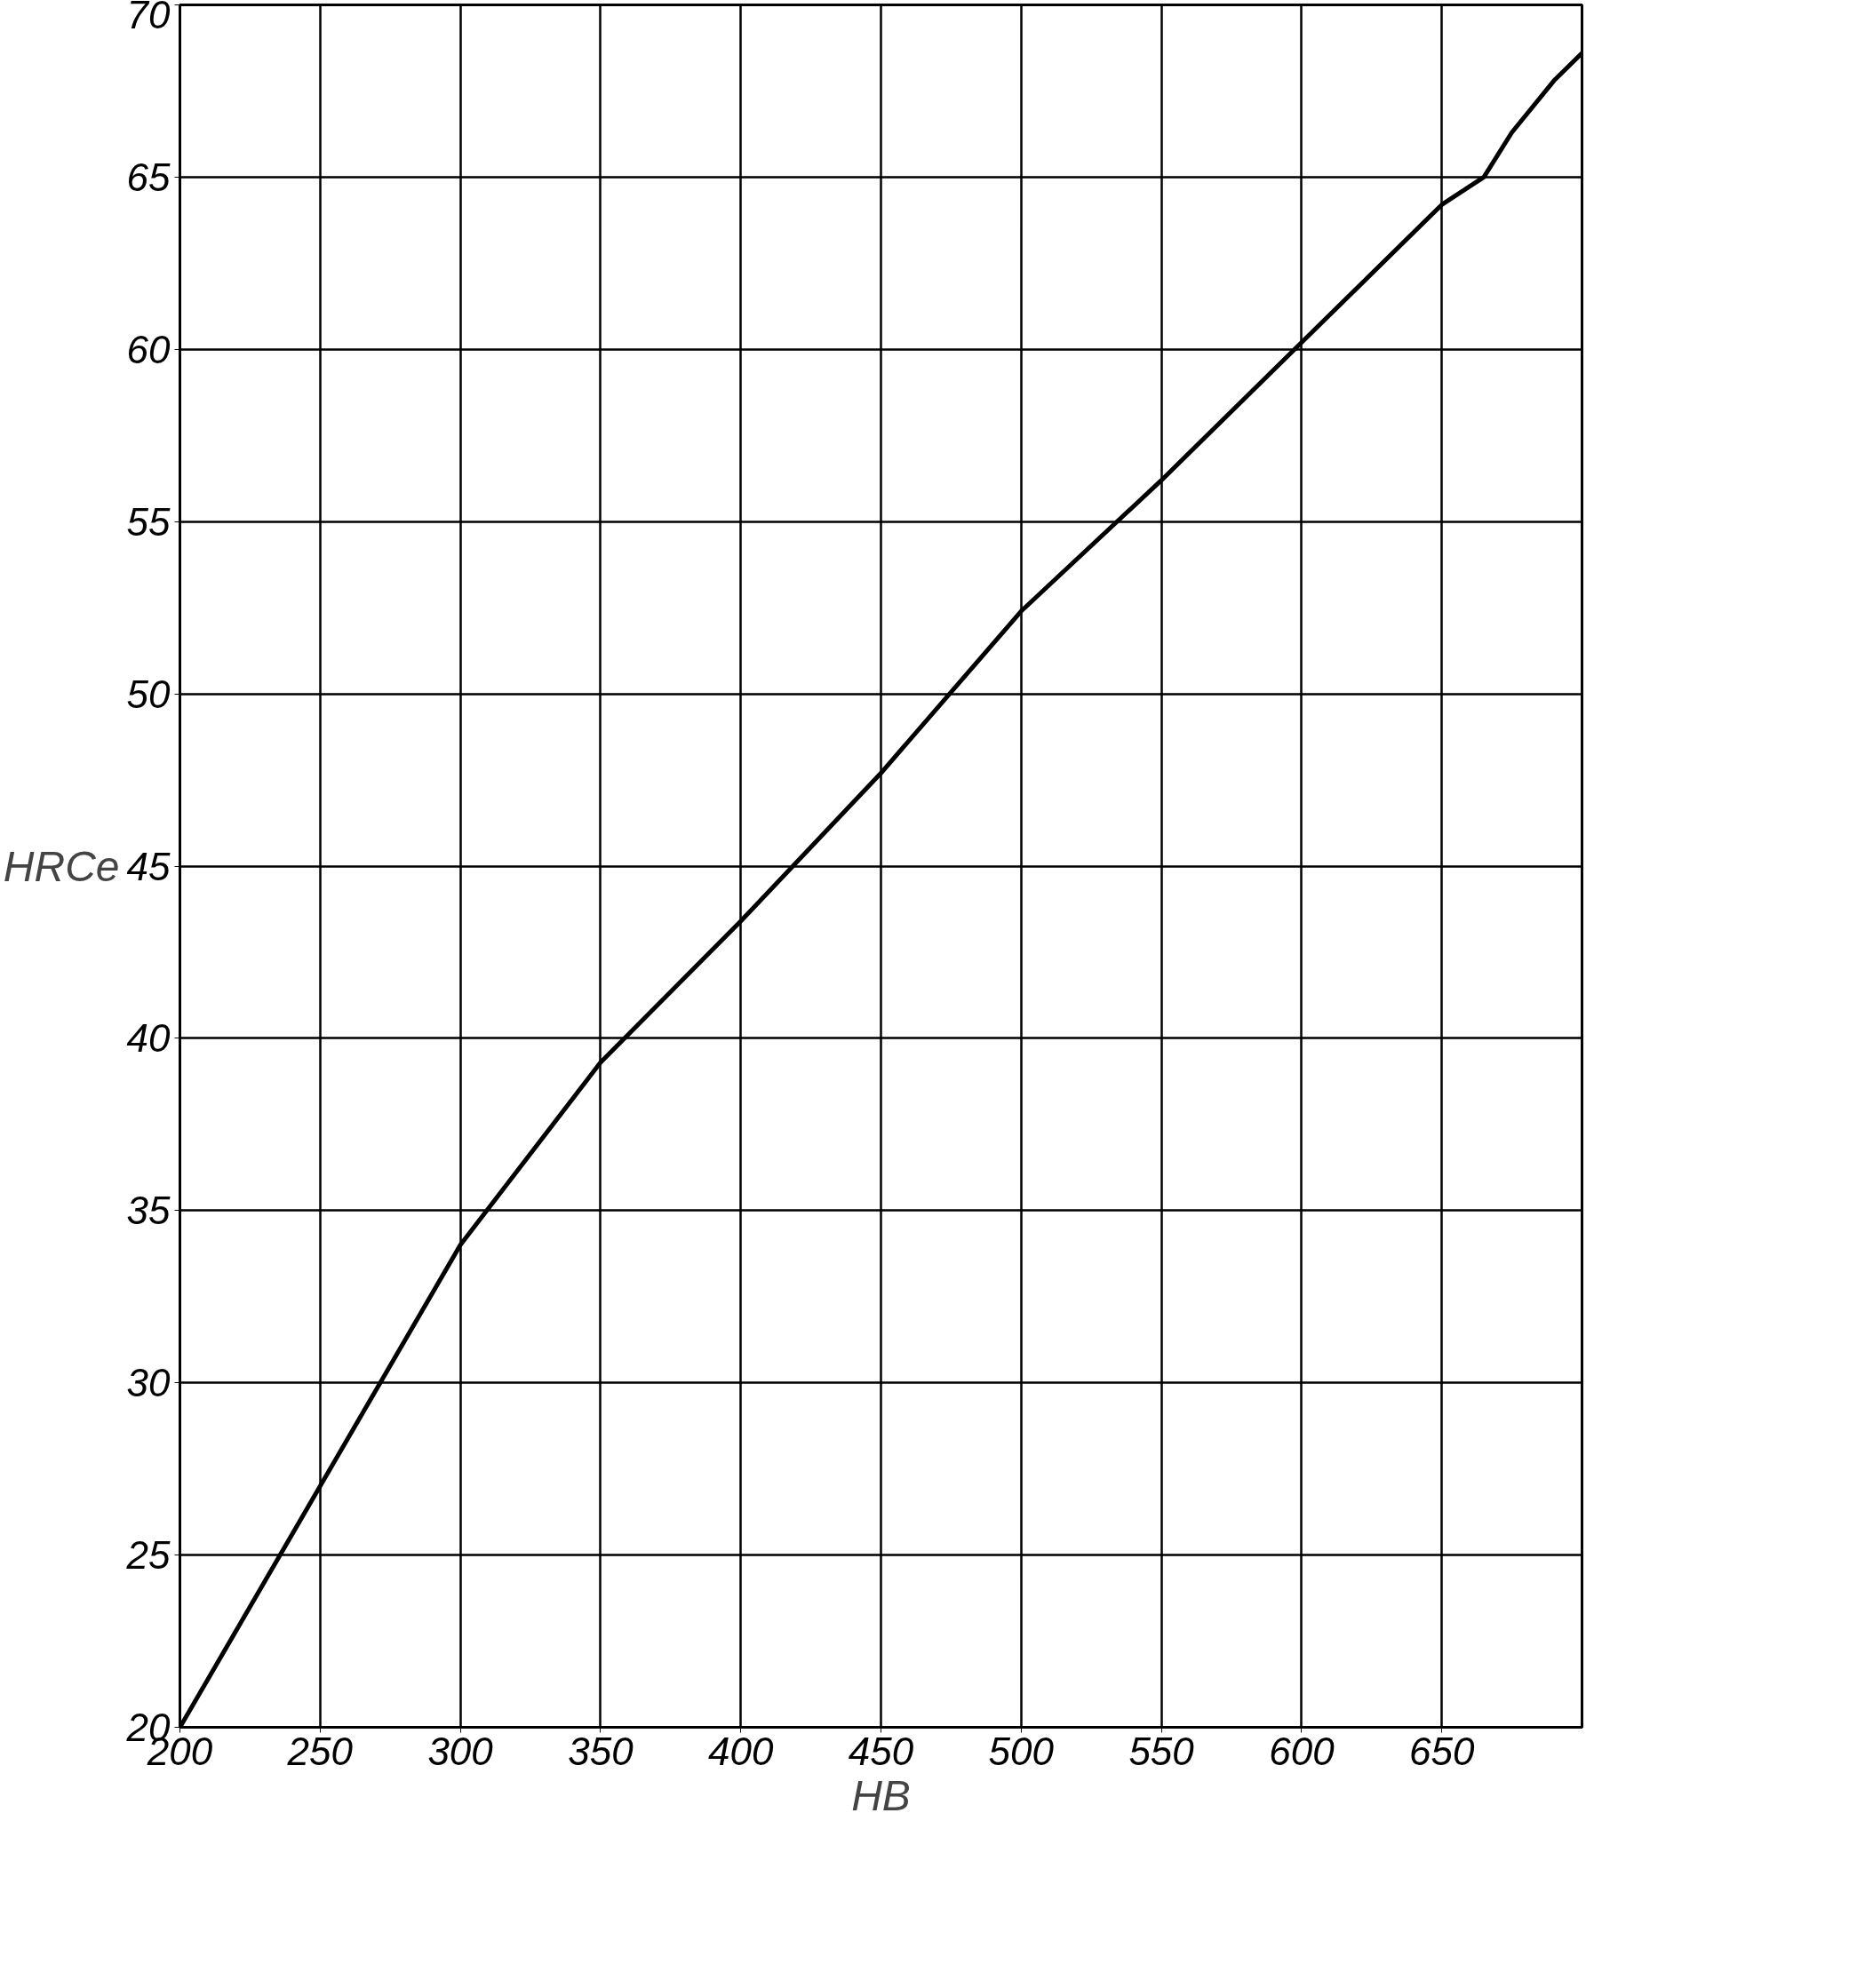 This screenshot has height=1988, width=1857. What do you see at coordinates (148, 177) in the screenshot?
I see `y-tick-label: 65` at bounding box center [148, 177].